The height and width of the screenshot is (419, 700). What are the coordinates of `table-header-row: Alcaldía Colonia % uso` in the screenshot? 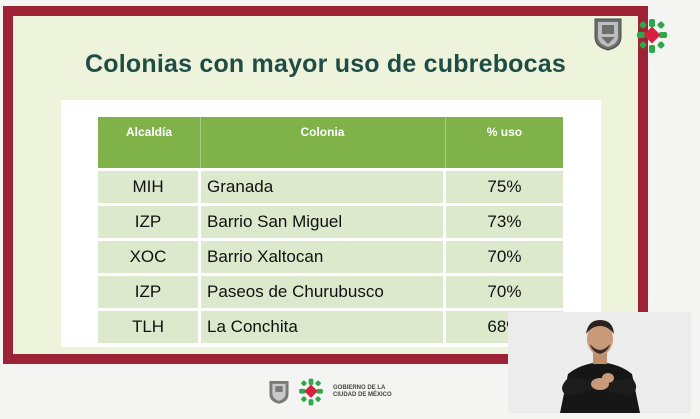 It's located at (330, 142).